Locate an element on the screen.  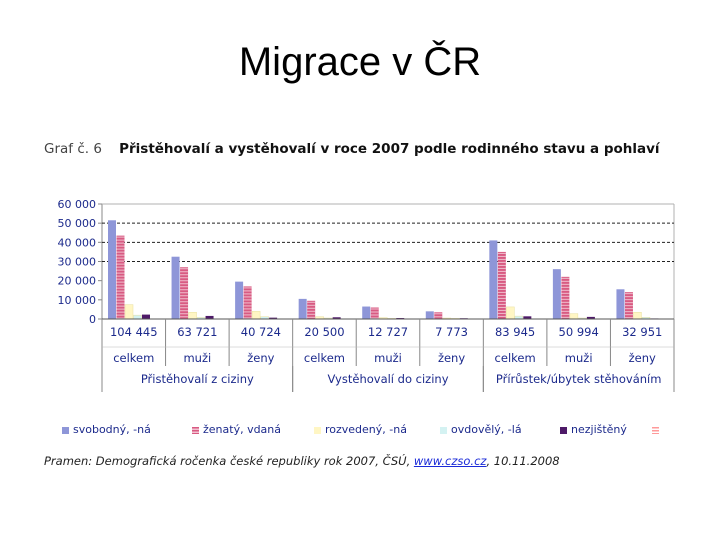
total-label: 20 500 is located at coordinates (324, 332).